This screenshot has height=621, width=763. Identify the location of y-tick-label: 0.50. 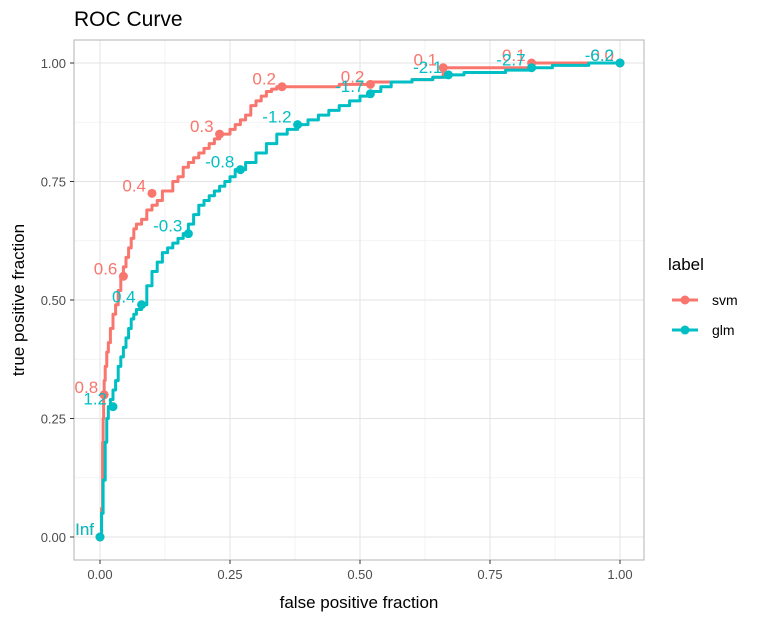
(53, 300).